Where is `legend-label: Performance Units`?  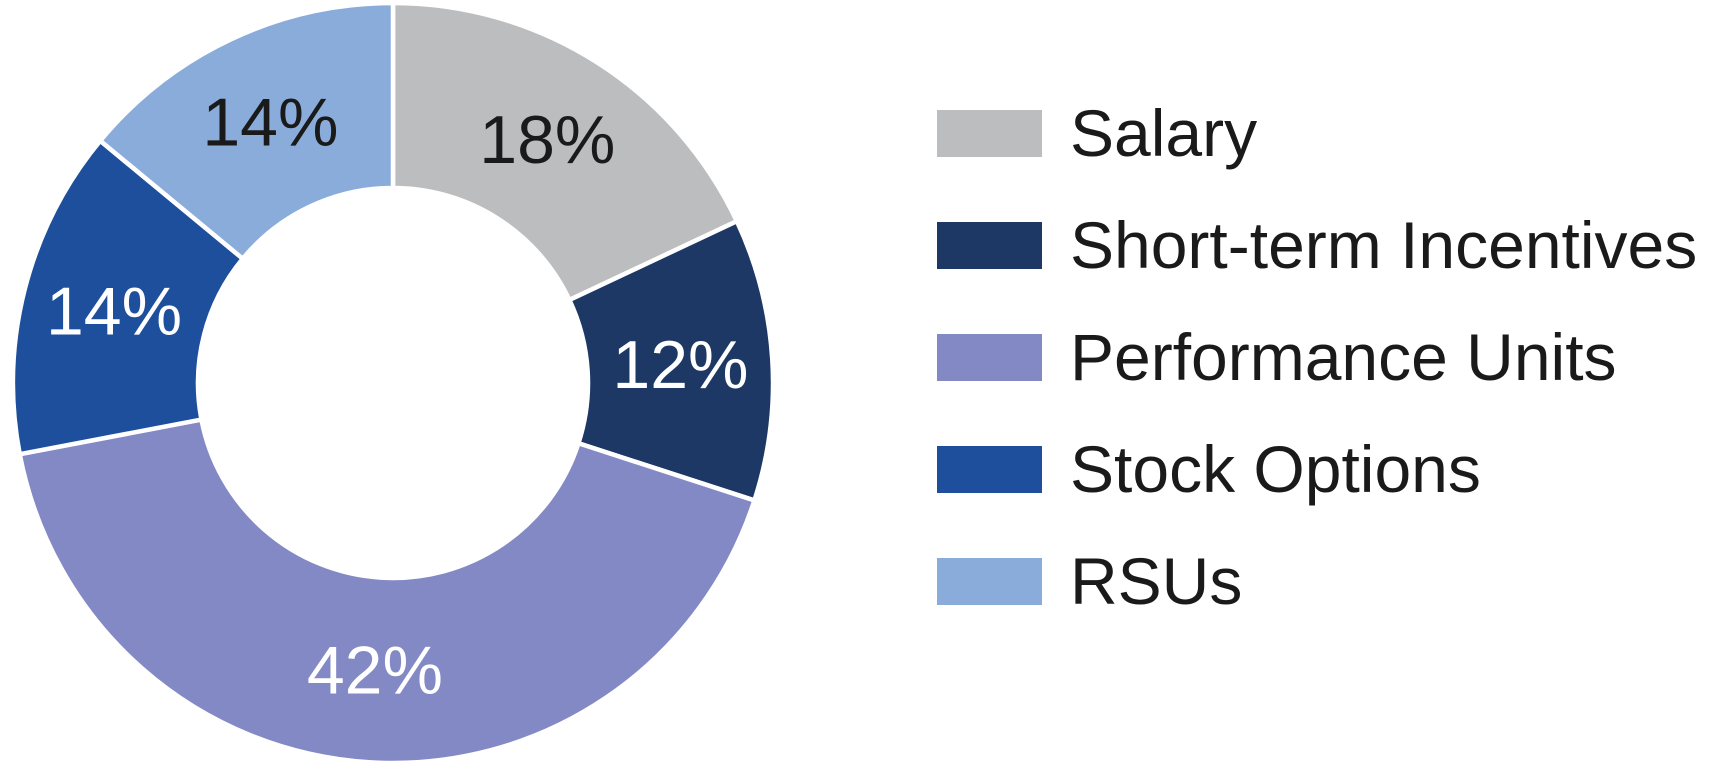 legend-label: Performance Units is located at coordinates (1343, 357).